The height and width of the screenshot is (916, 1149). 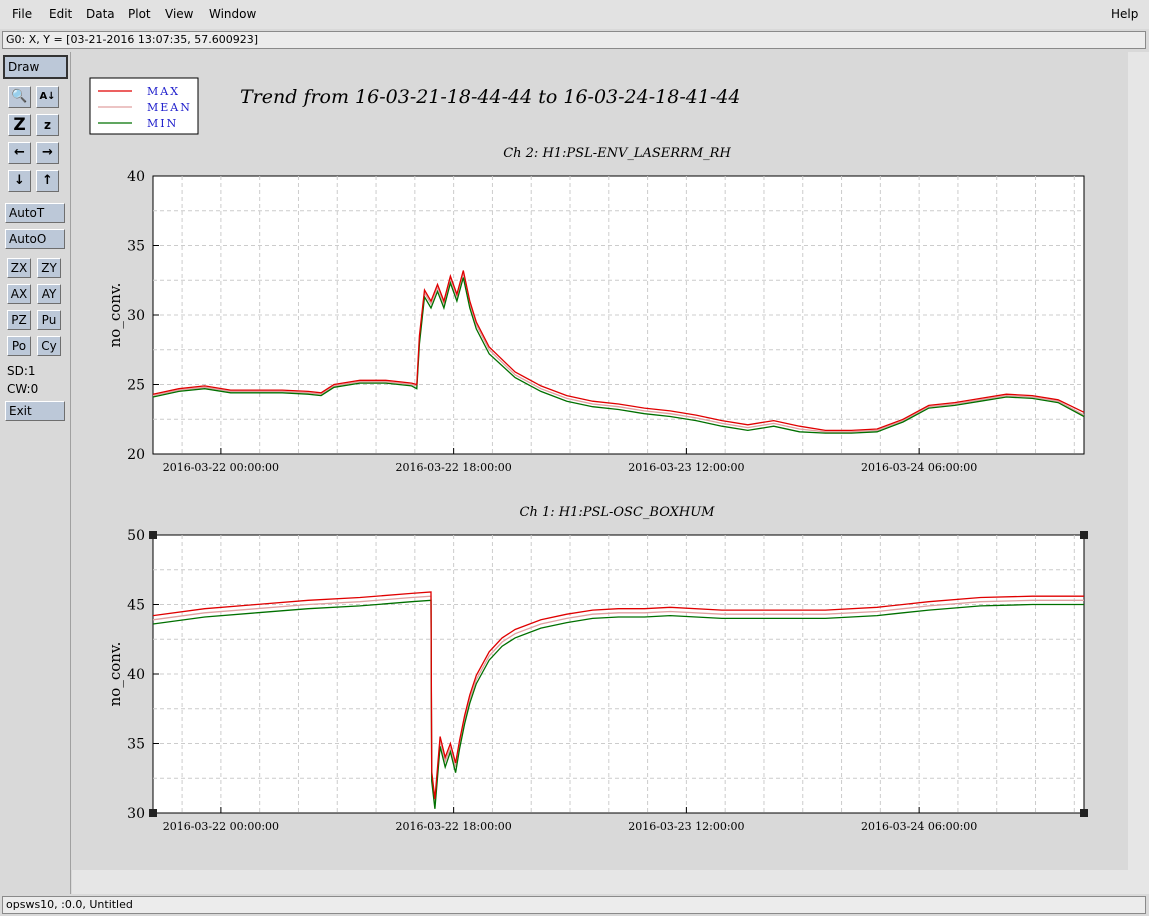 What do you see at coordinates (19, 268) in the screenshot?
I see `zx-button: ZX` at bounding box center [19, 268].